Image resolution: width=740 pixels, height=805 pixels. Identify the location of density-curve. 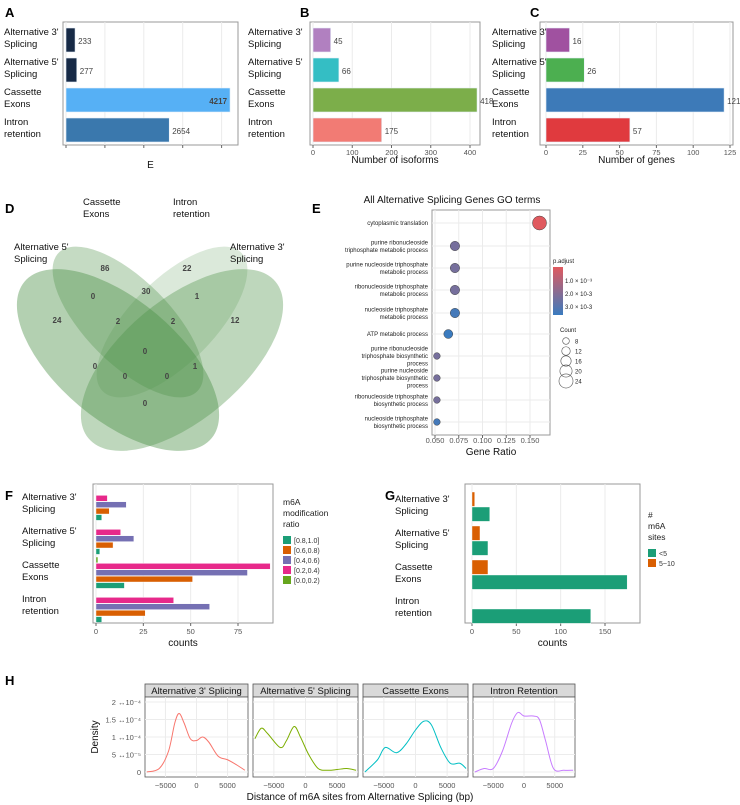
(415, 746).